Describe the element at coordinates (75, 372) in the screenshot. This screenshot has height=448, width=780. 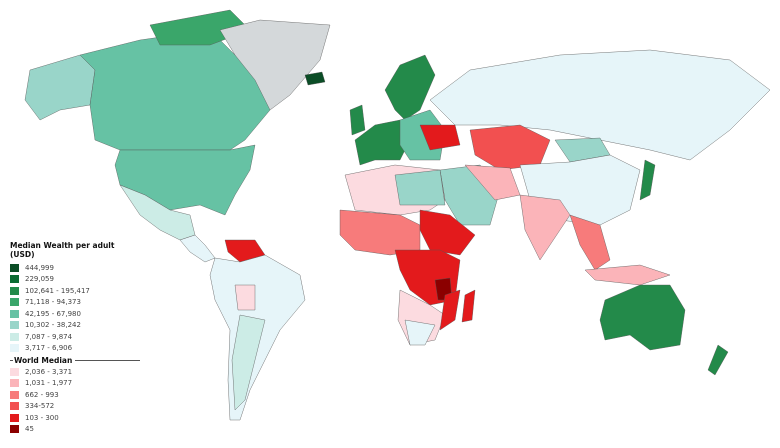
I see `legend-item: 2,036 - 3,371` at that location.